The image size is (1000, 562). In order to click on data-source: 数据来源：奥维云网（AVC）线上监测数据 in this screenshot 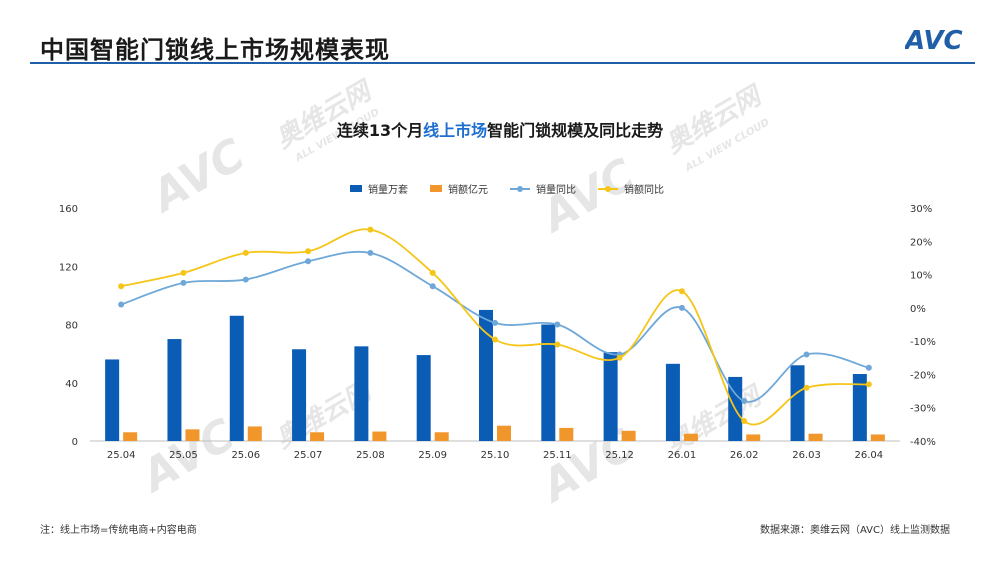, I will do `click(854, 530)`.